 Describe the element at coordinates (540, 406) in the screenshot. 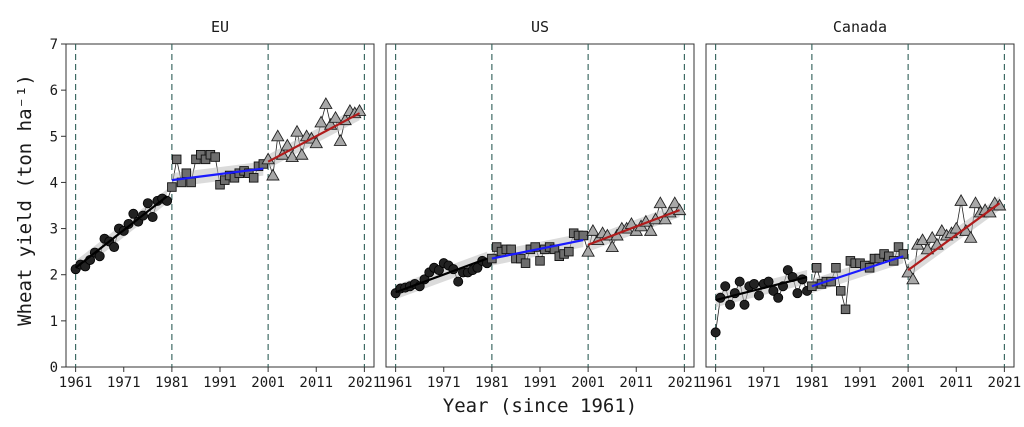

I see `x-axis-title: Year (since 1961)` at that location.